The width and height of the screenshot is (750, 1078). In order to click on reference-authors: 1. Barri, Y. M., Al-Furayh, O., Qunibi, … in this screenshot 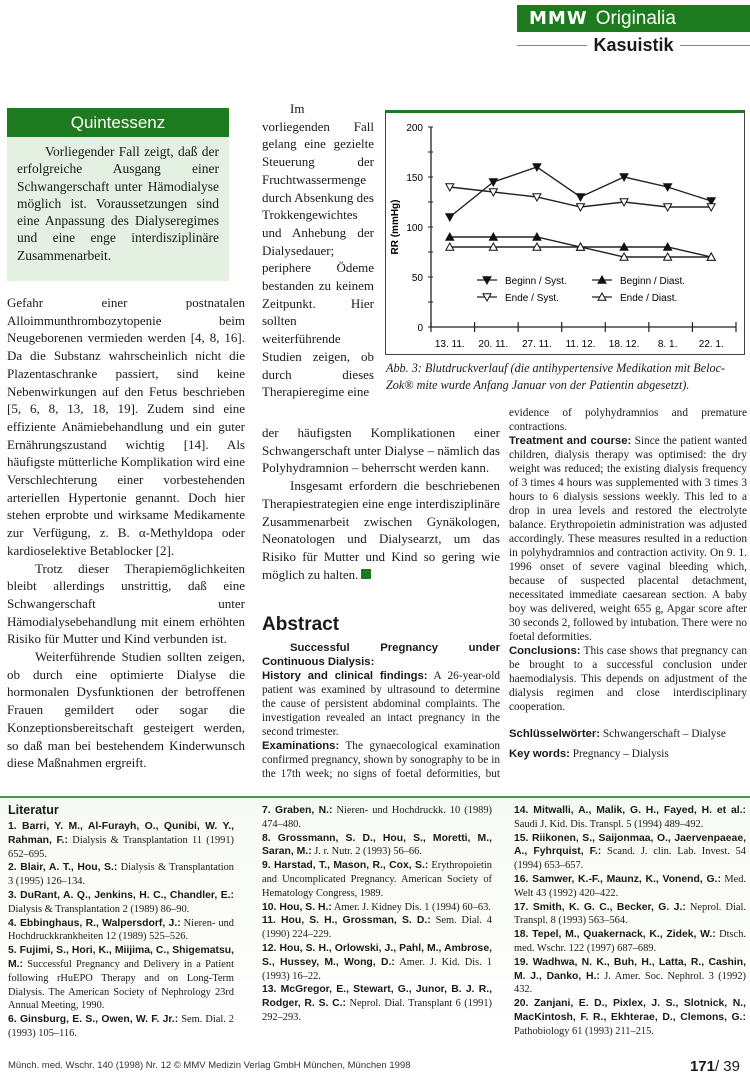, I will do `click(121, 833)`.